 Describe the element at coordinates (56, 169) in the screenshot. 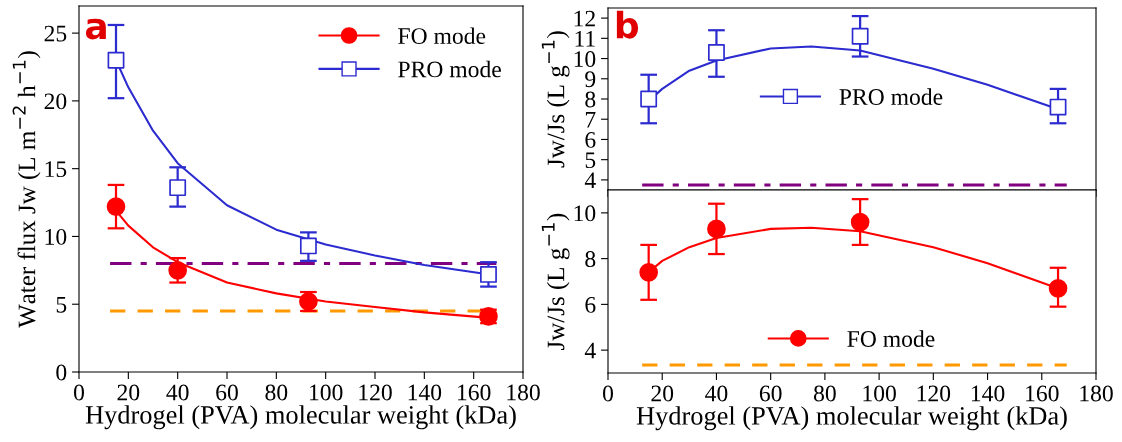

I see `y-tick-label: 15` at that location.